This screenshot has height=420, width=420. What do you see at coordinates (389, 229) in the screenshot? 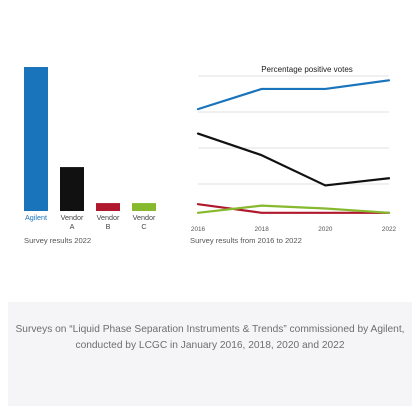
I see `x-tick-label: 2022` at bounding box center [389, 229].